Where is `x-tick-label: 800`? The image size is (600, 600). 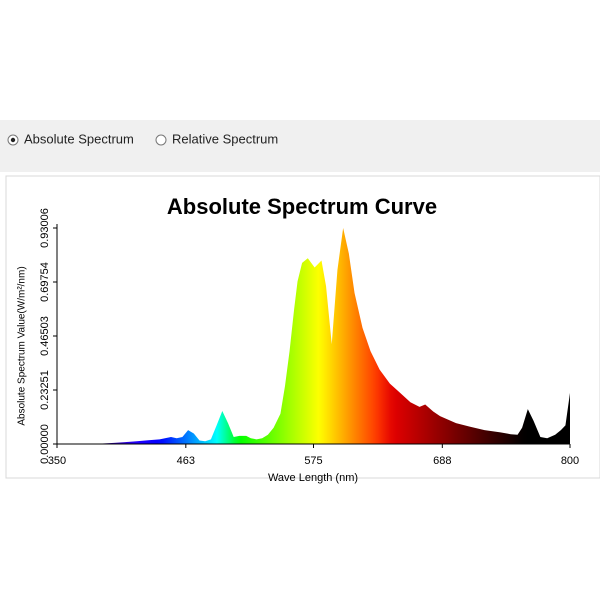 x-tick-label: 800 is located at coordinates (570, 461).